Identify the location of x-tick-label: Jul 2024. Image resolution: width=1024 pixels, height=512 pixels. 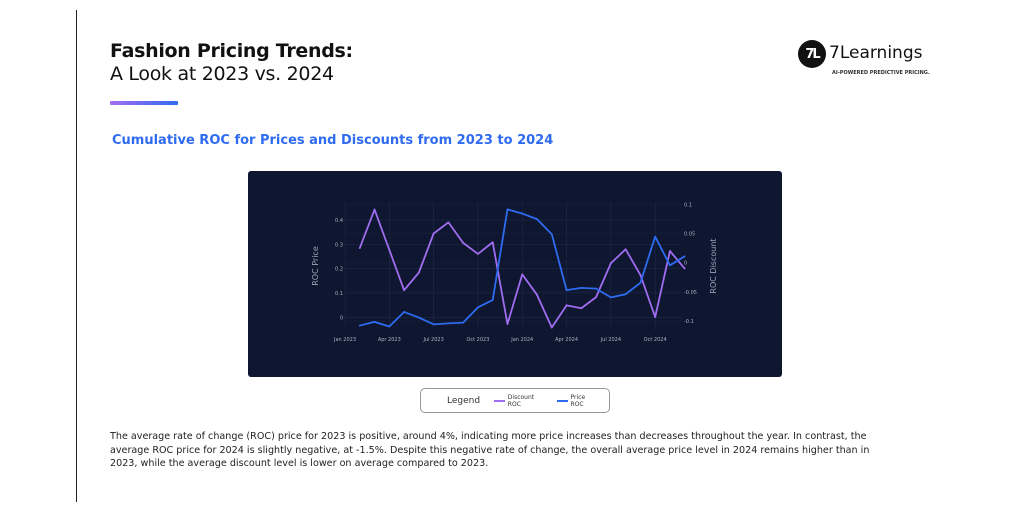
(610, 340).